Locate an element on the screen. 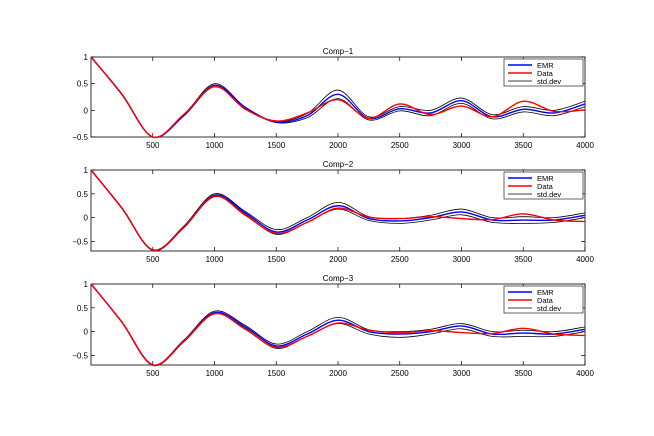 This screenshot has width=654, height=436. chart-title: Comp−3 is located at coordinates (338, 278).